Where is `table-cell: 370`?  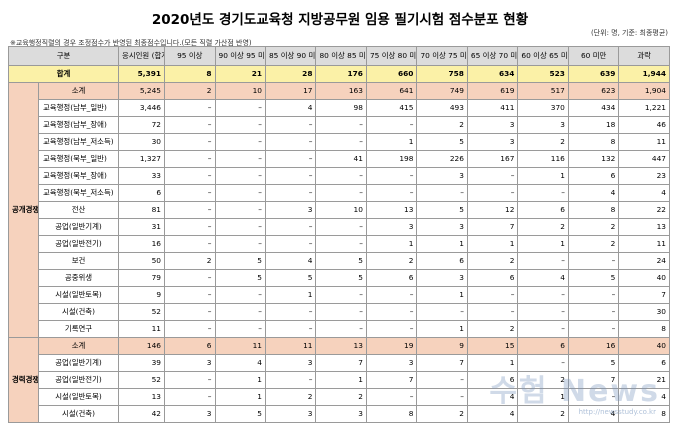 table-cell: 370 is located at coordinates (543, 108).